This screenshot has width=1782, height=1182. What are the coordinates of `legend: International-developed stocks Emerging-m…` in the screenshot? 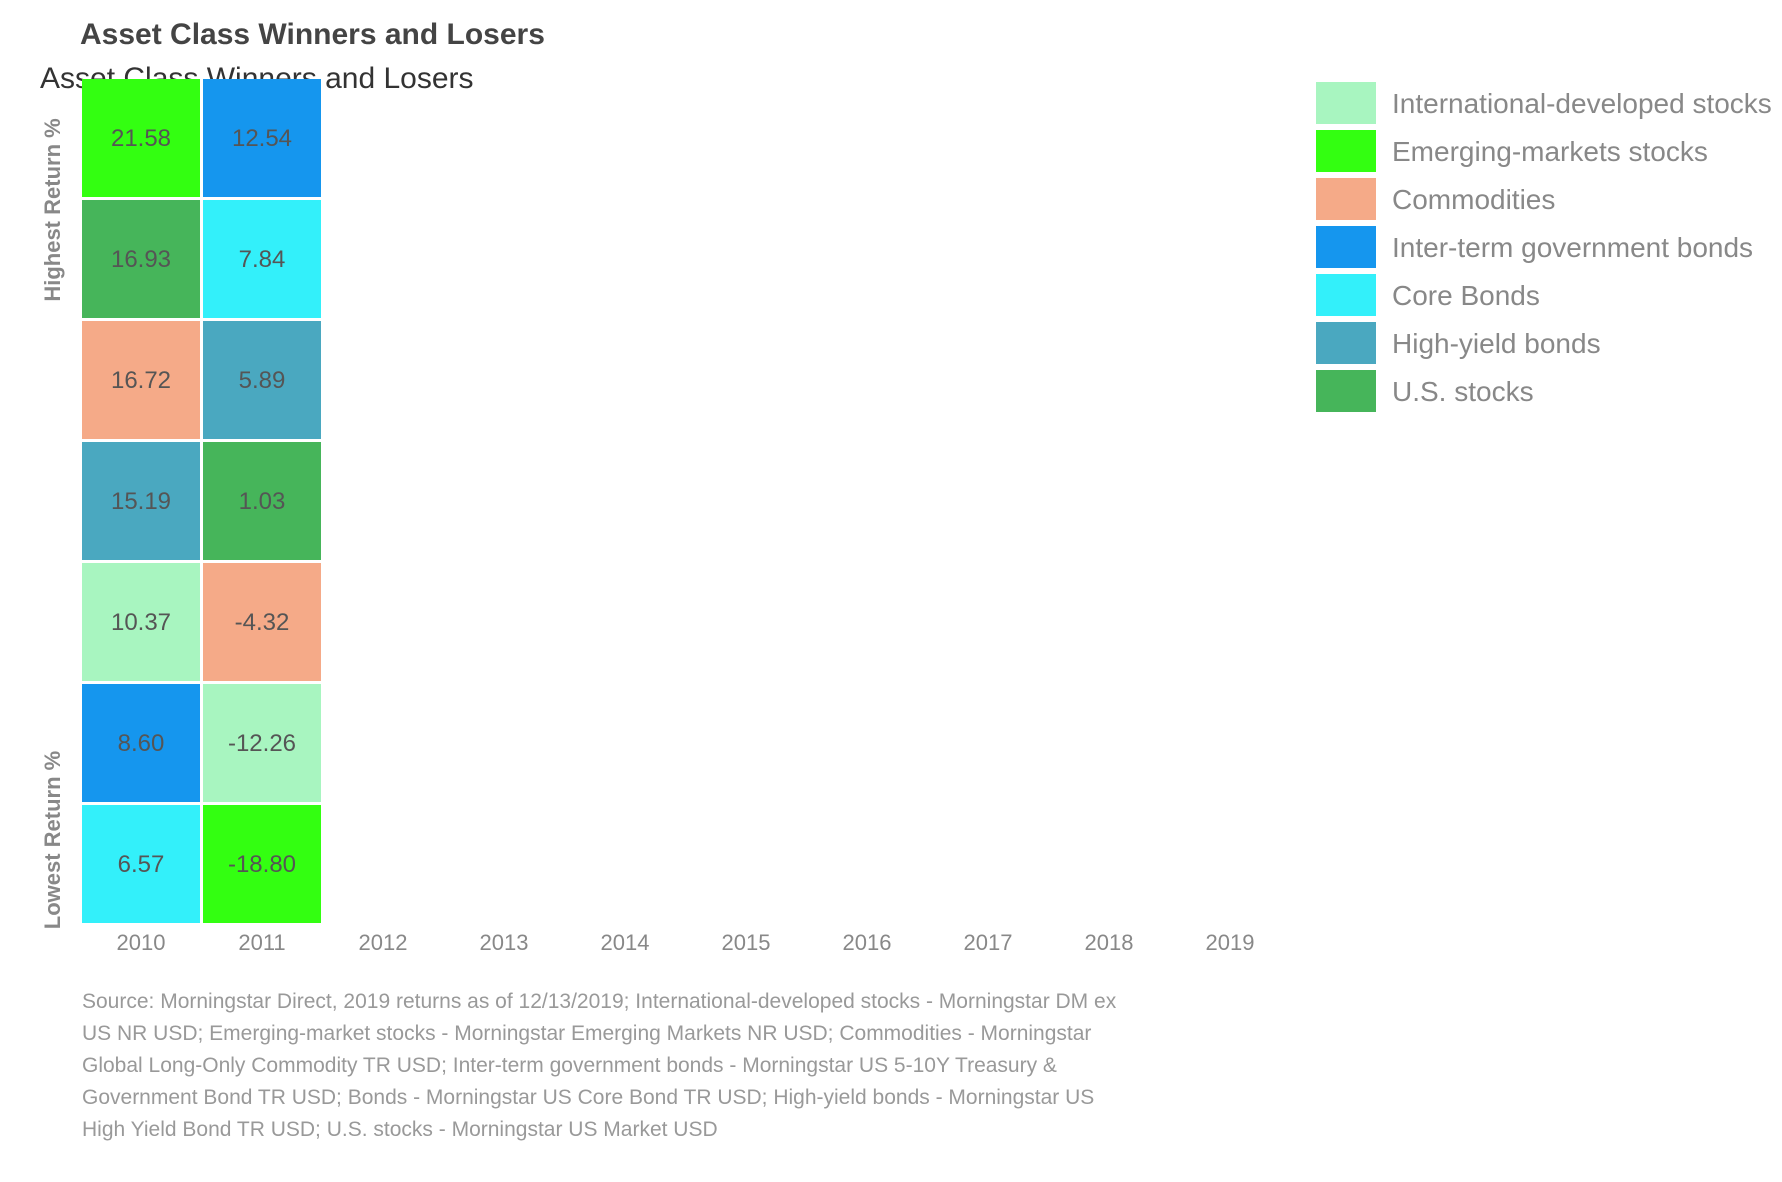 It's located at (1544, 247).